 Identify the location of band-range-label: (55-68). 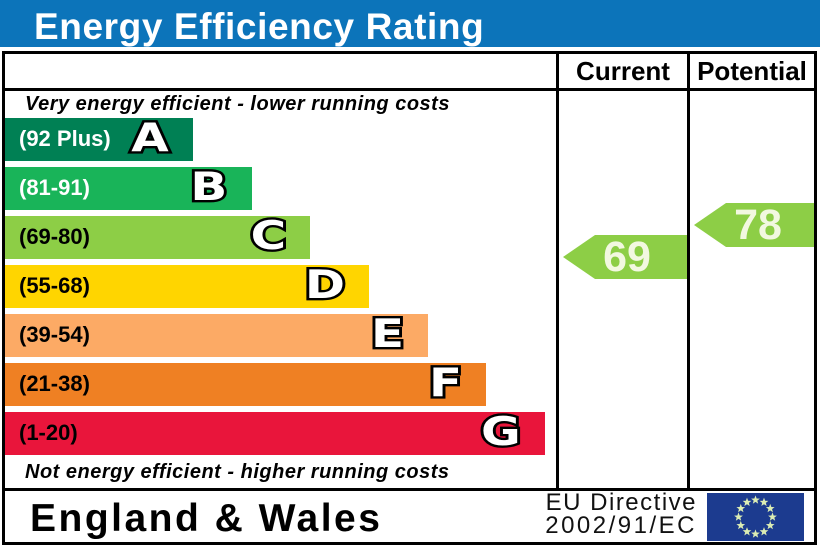
(54, 286).